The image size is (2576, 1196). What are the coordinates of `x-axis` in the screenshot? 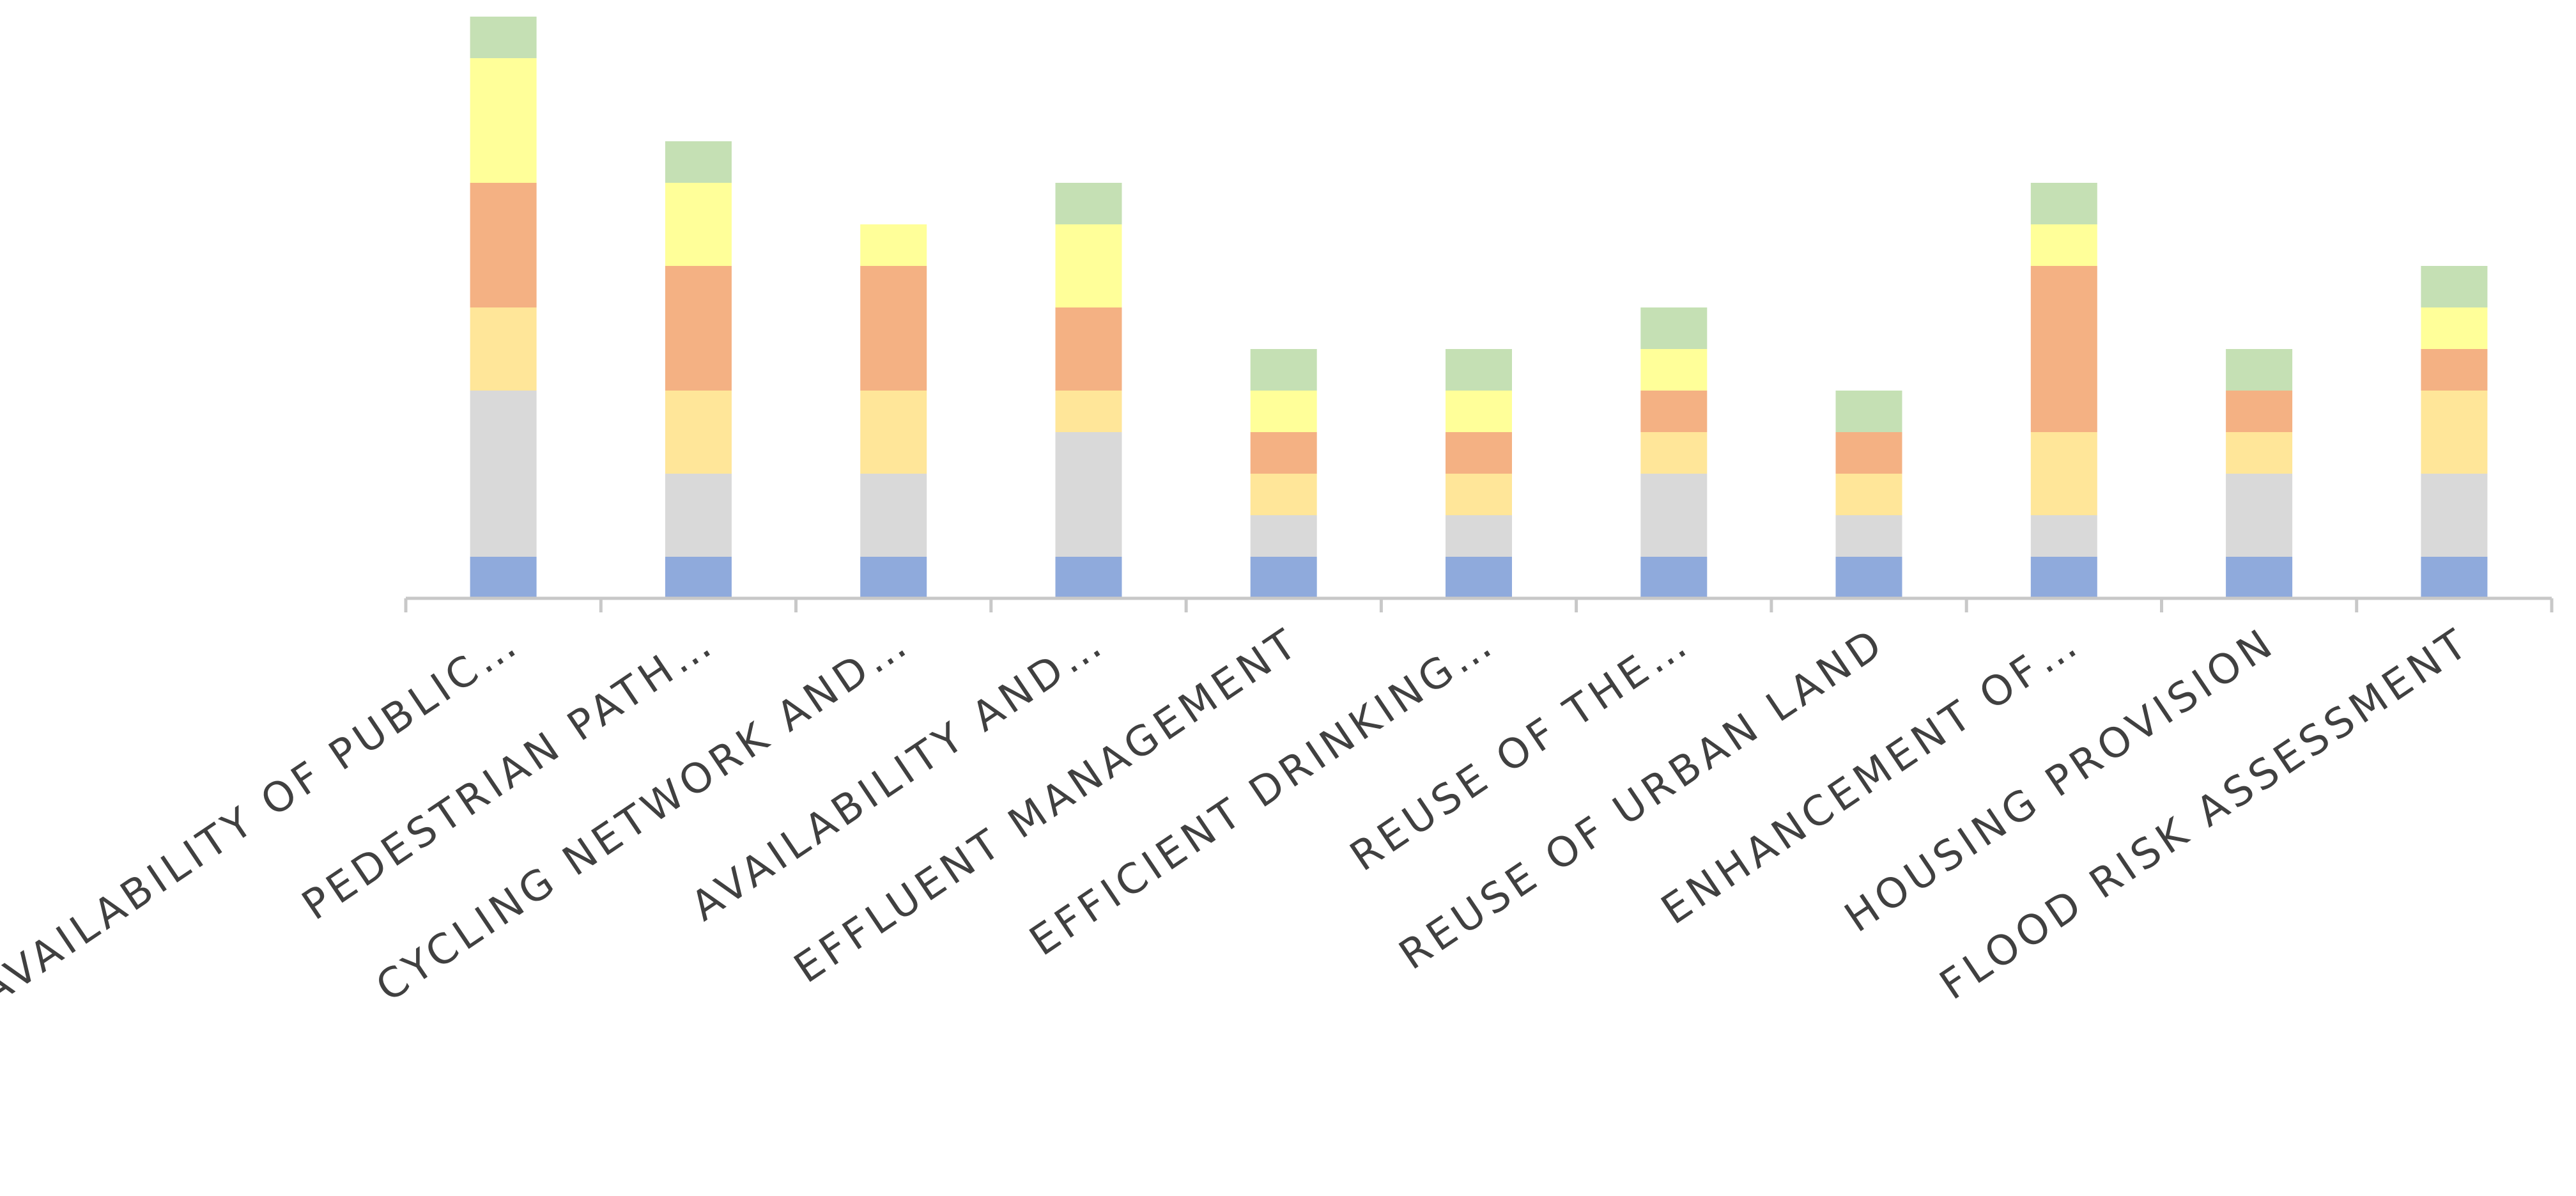 It's located at (1479, 604).